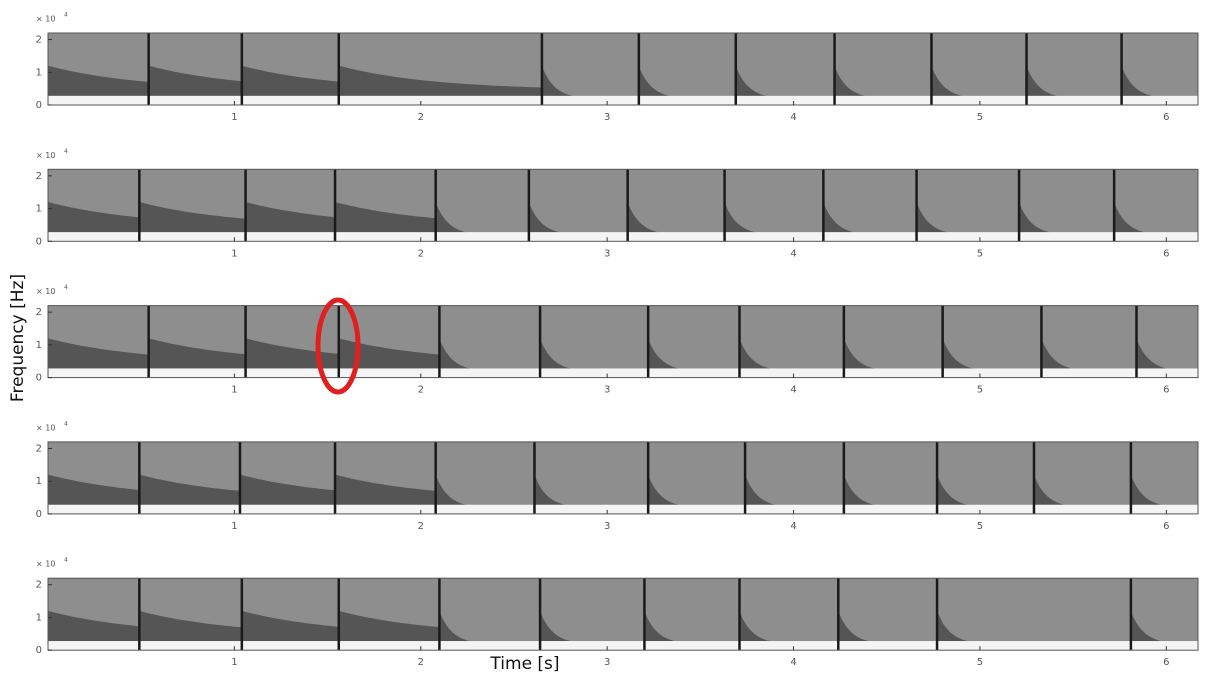 The width and height of the screenshot is (1205, 677). What do you see at coordinates (524, 664) in the screenshot?
I see `x-axis-label: Time [s]` at bounding box center [524, 664].